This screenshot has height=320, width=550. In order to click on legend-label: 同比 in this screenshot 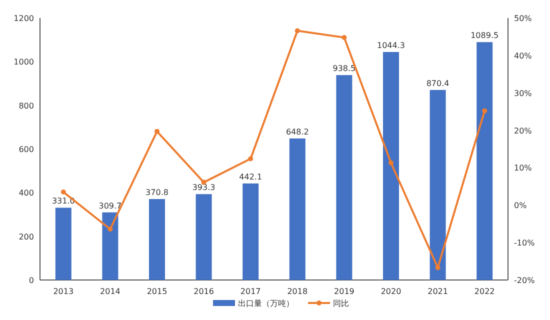, I will do `click(341, 303)`.